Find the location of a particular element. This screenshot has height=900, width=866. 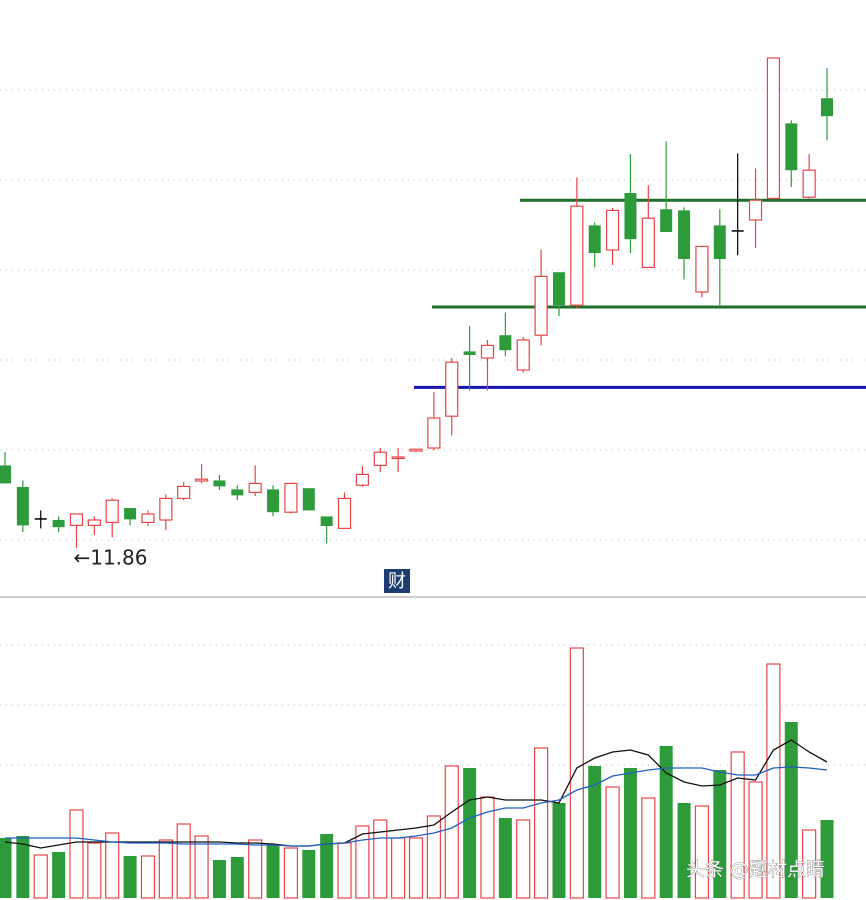

watermark: 头条 @题材点睛 is located at coordinates (755, 870).